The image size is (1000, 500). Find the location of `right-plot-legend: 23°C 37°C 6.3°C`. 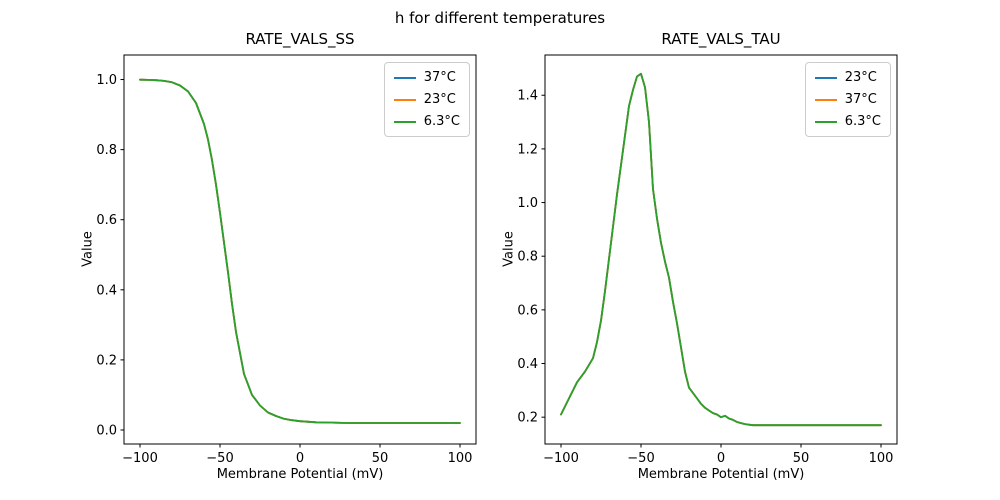

right-plot-legend: 23°C 37°C 6.3°C is located at coordinates (847, 99).